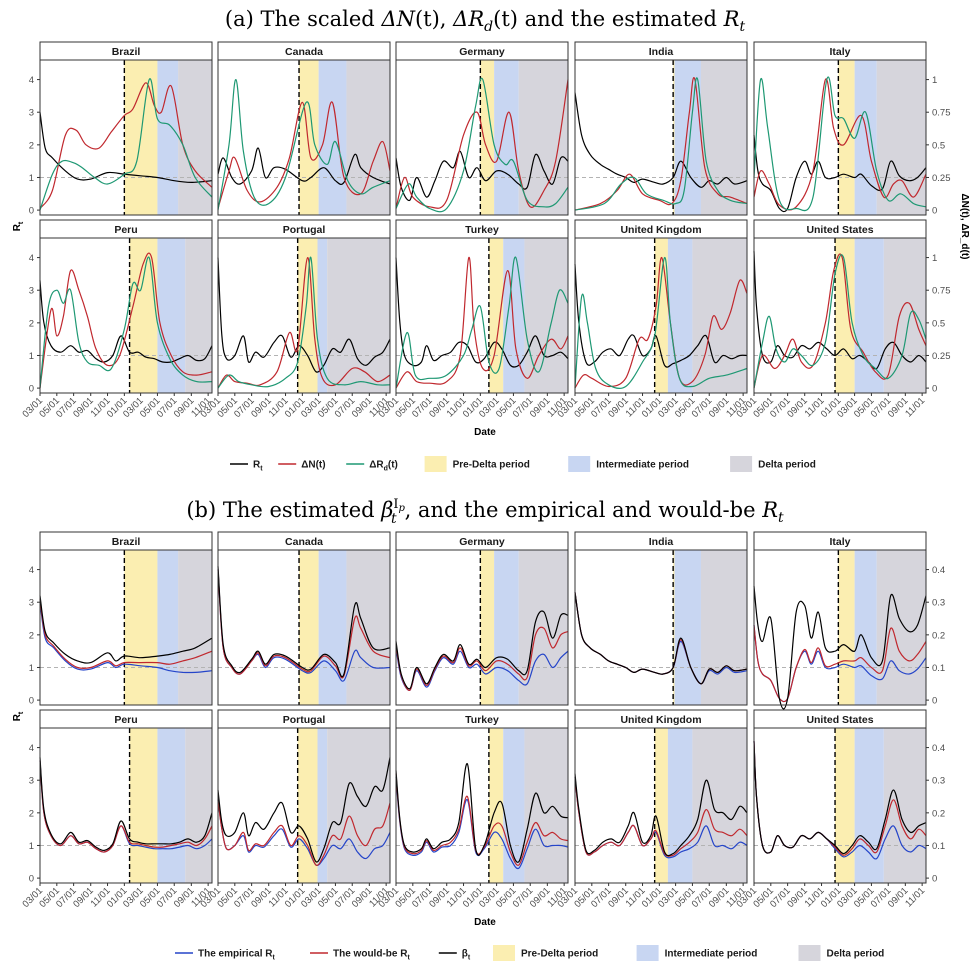  What do you see at coordinates (31, 356) in the screenshot?
I see `y-tick-label: 1` at bounding box center [31, 356].